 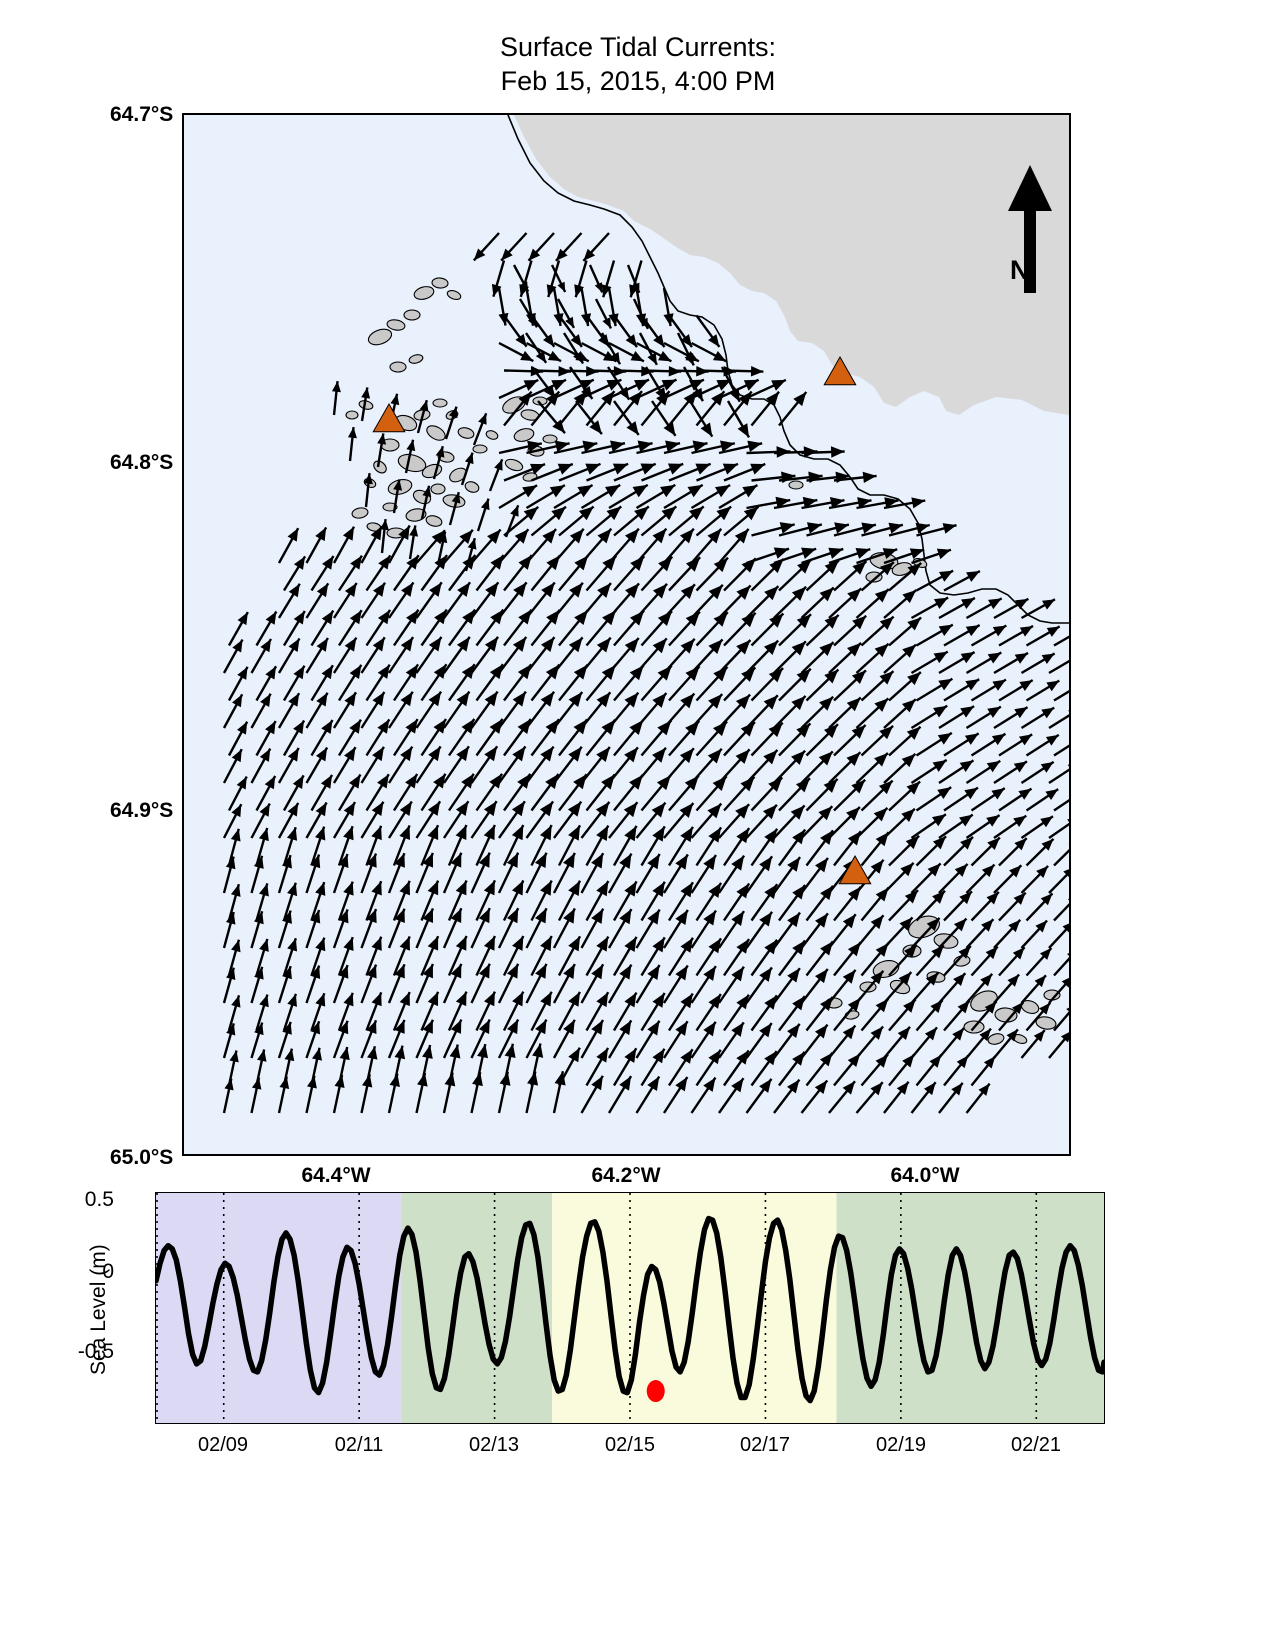 What do you see at coordinates (494, 1445) in the screenshot?
I see `ts-xtick-2: 02/13` at bounding box center [494, 1445].